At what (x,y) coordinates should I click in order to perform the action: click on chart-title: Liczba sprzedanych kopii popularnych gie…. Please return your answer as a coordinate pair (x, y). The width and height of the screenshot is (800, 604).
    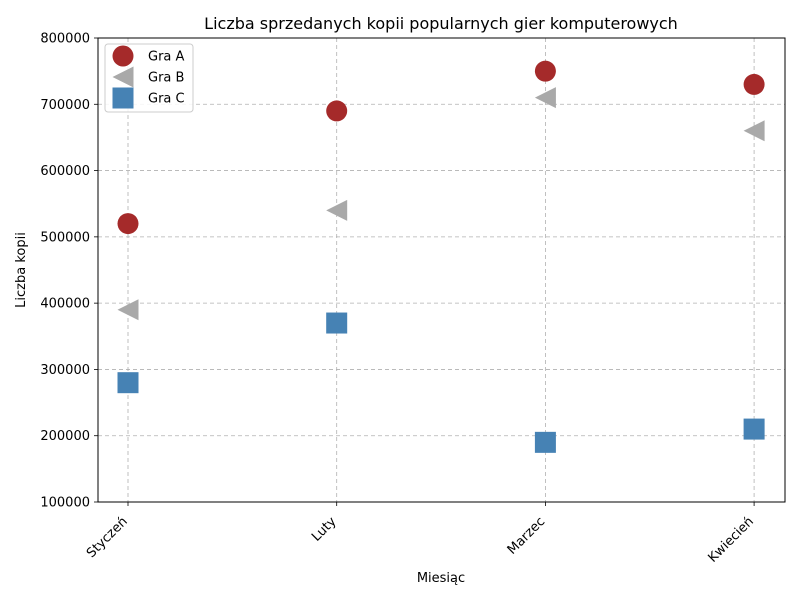
    Looking at the image, I should click on (441, 23).